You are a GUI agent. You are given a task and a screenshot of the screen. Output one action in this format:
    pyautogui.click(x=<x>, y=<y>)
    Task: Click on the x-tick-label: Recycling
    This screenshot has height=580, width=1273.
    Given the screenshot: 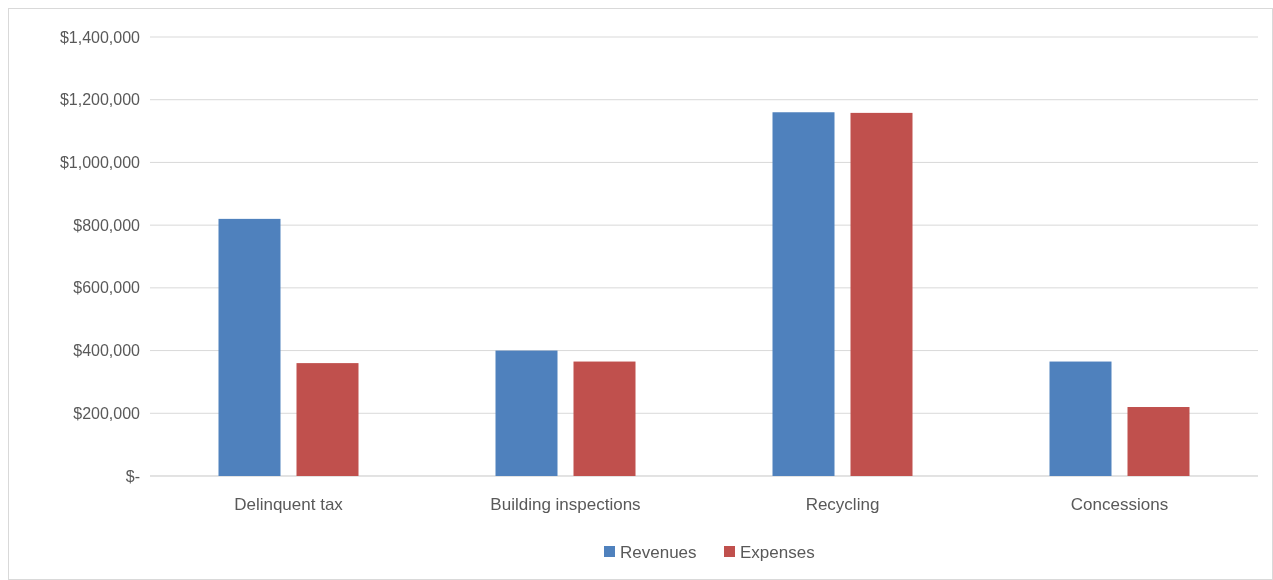 What is the action you would take?
    pyautogui.click(x=842, y=504)
    